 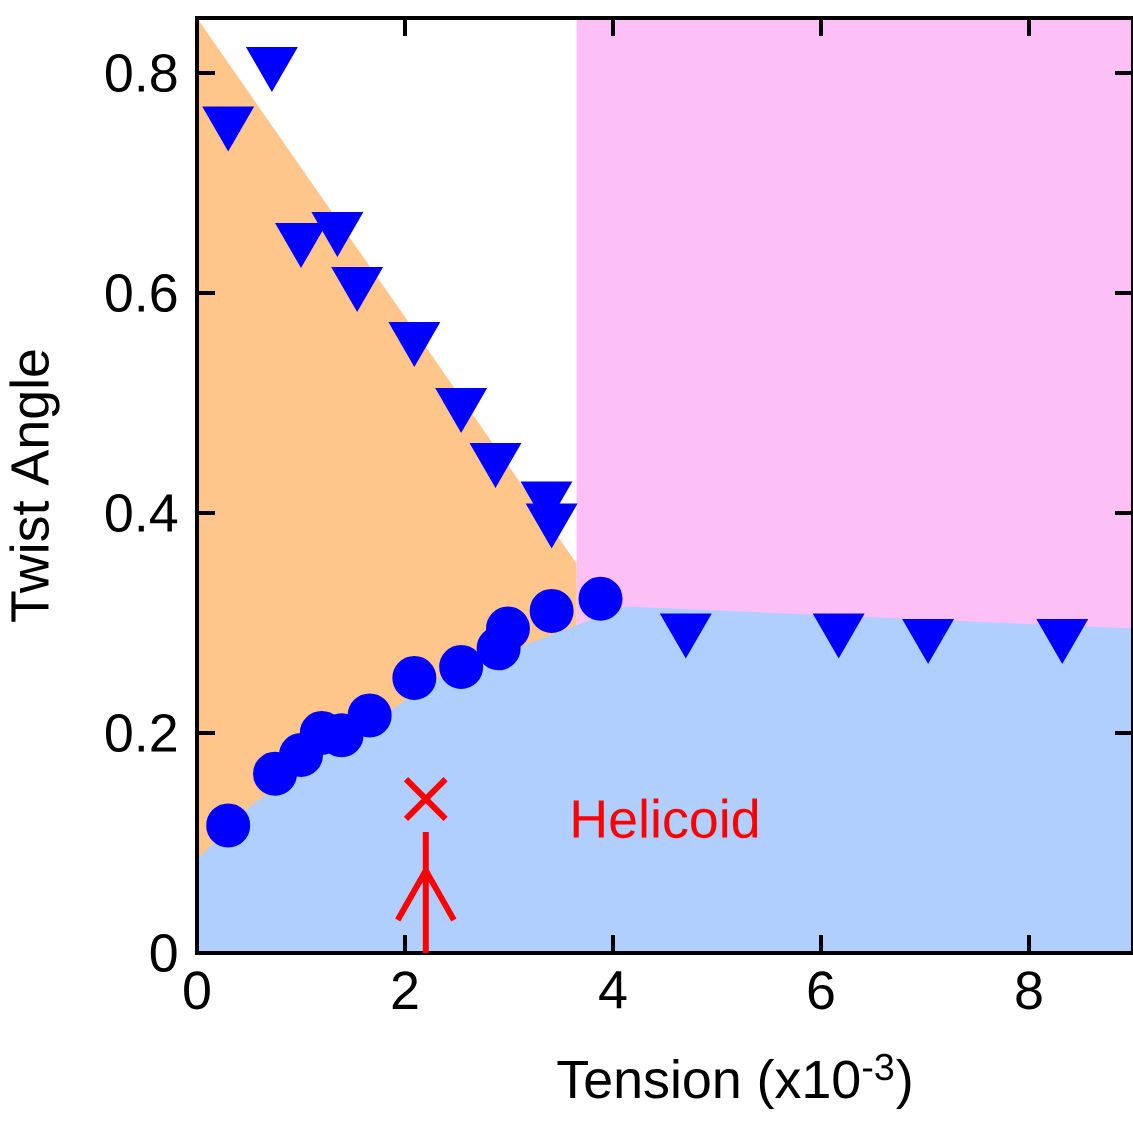 I want to click on x-tick-label: 4, so click(x=613, y=990).